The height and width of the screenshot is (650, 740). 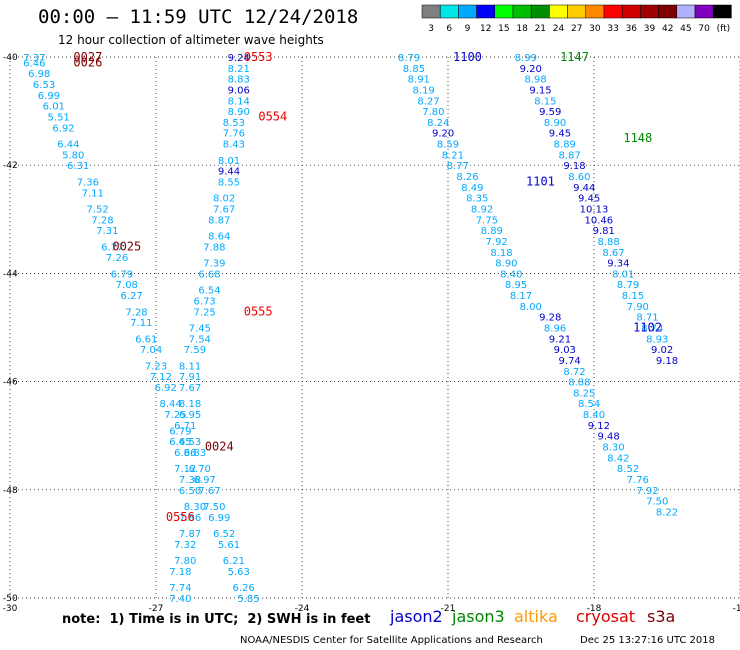 I want to click on y-tick-label: -40, so click(x=10, y=58).